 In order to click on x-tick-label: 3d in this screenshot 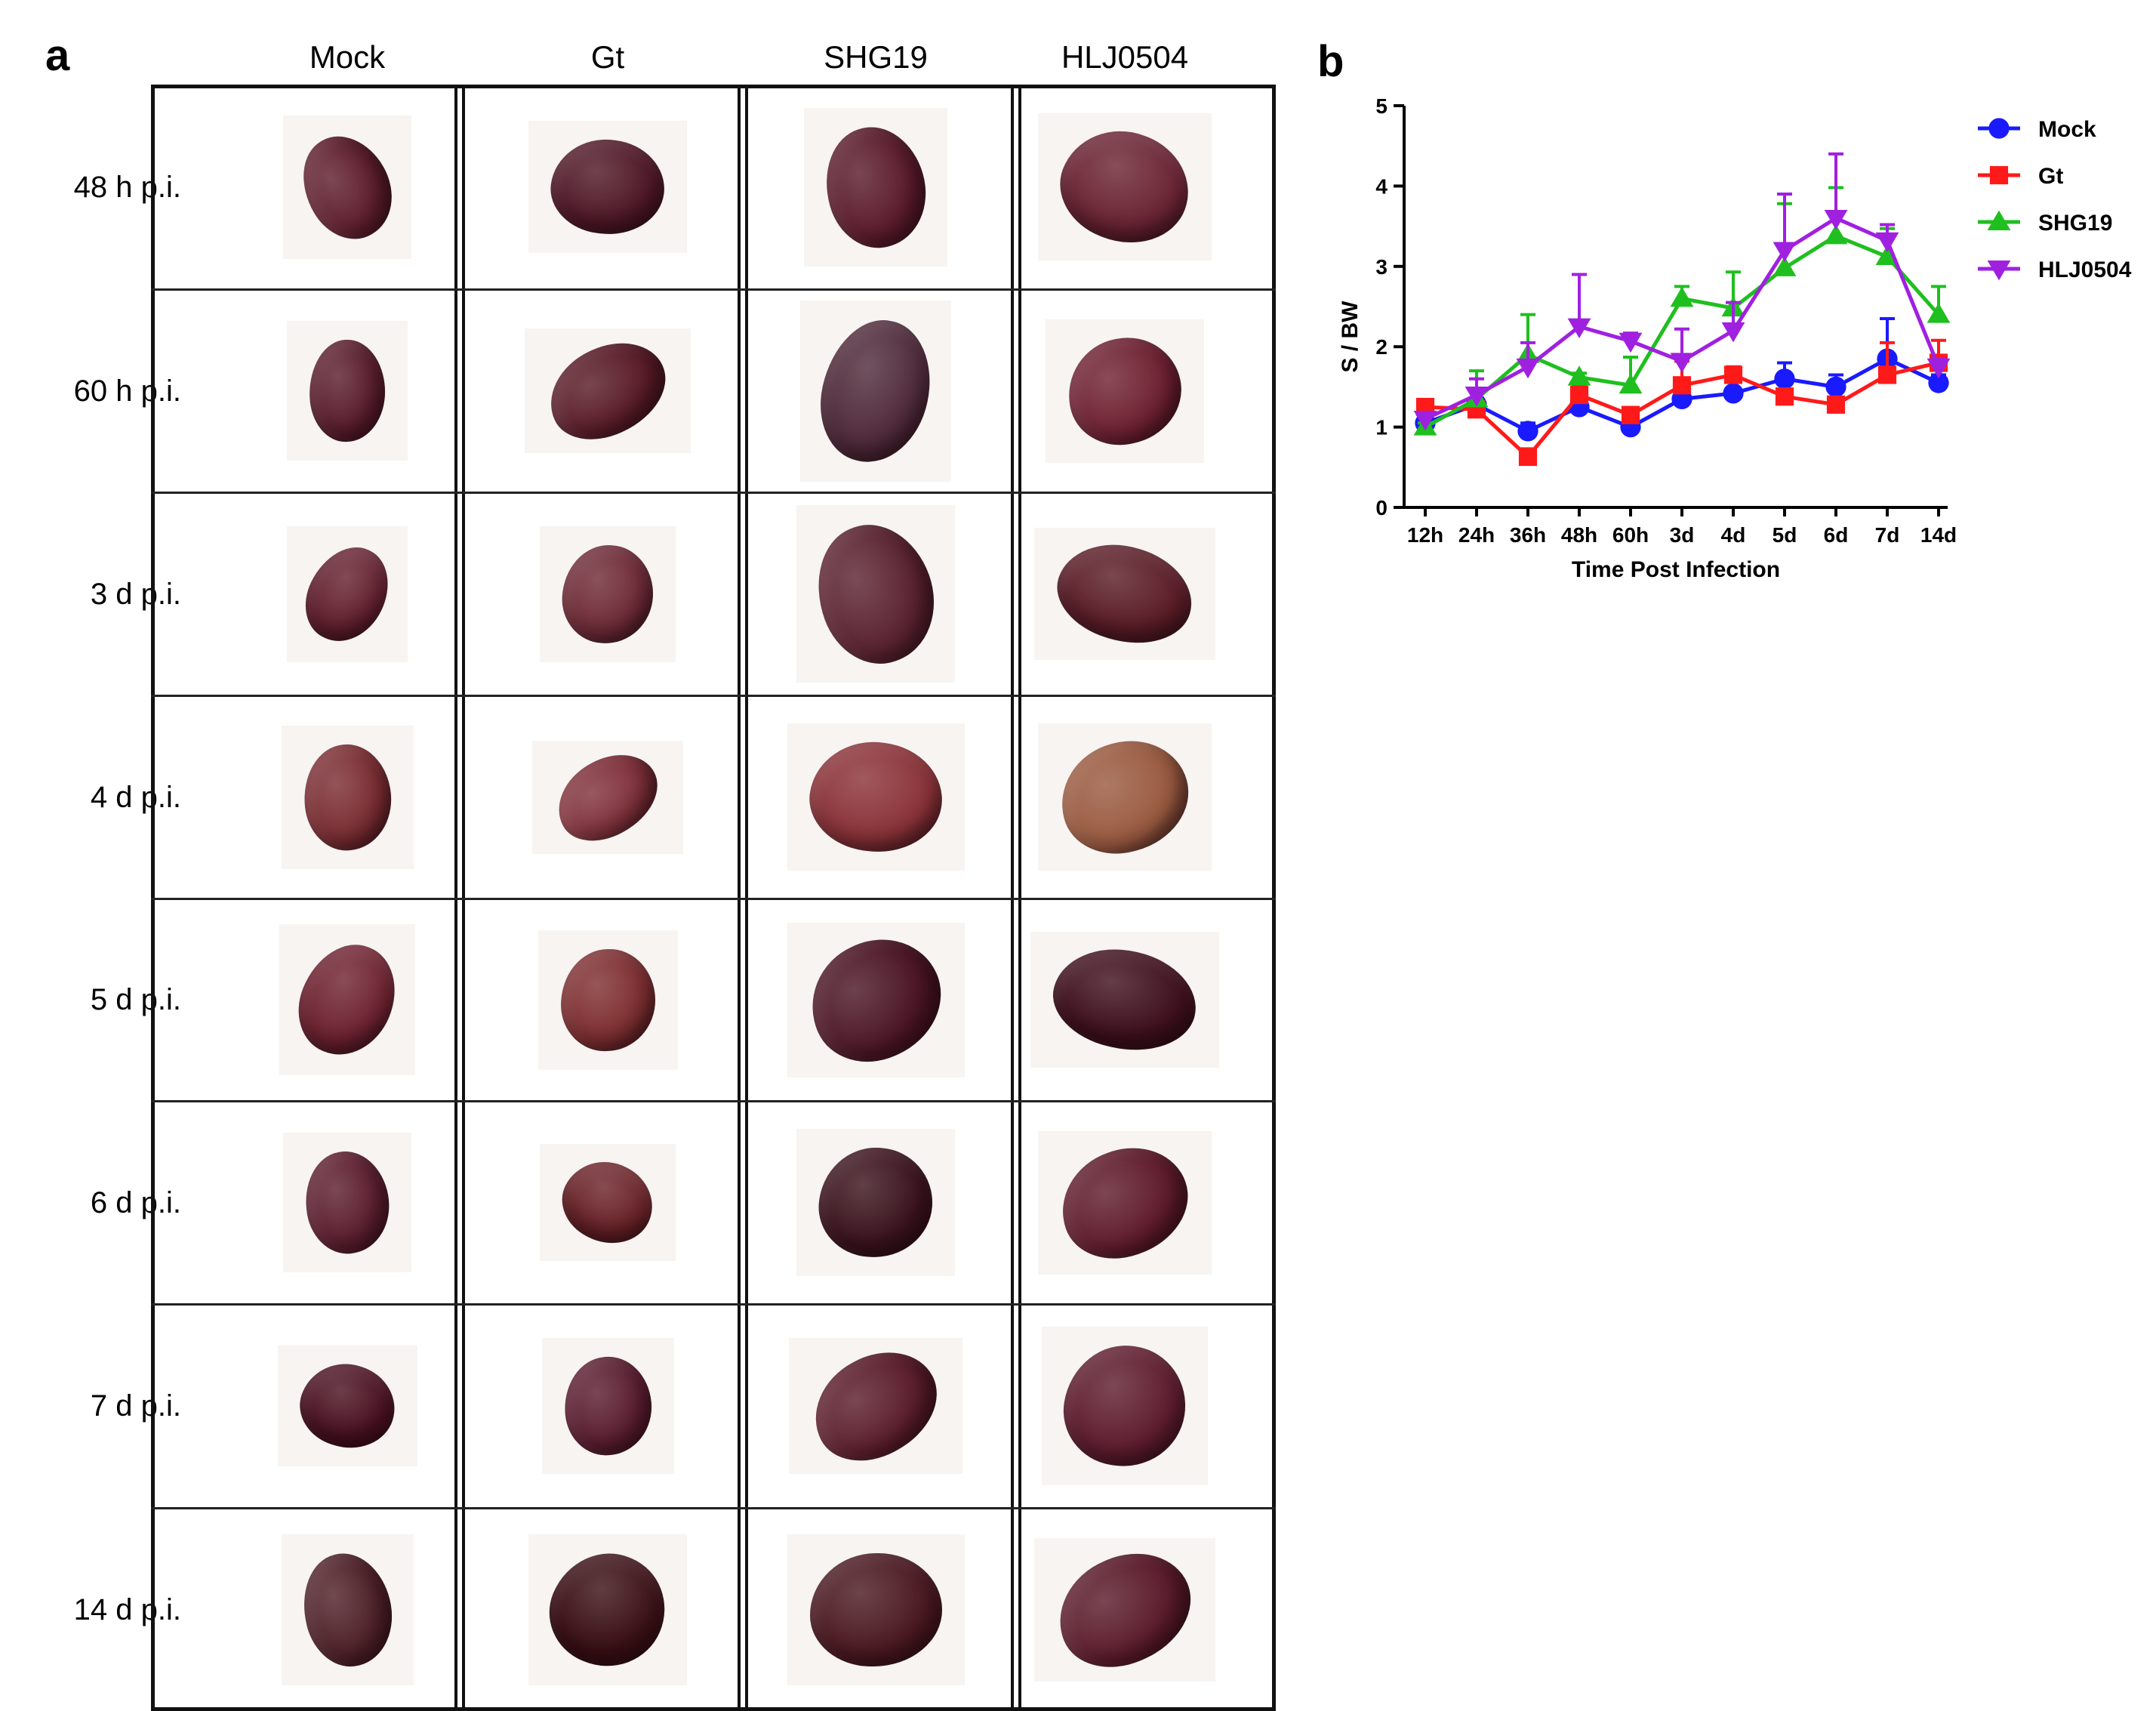, I will do `click(1682, 535)`.